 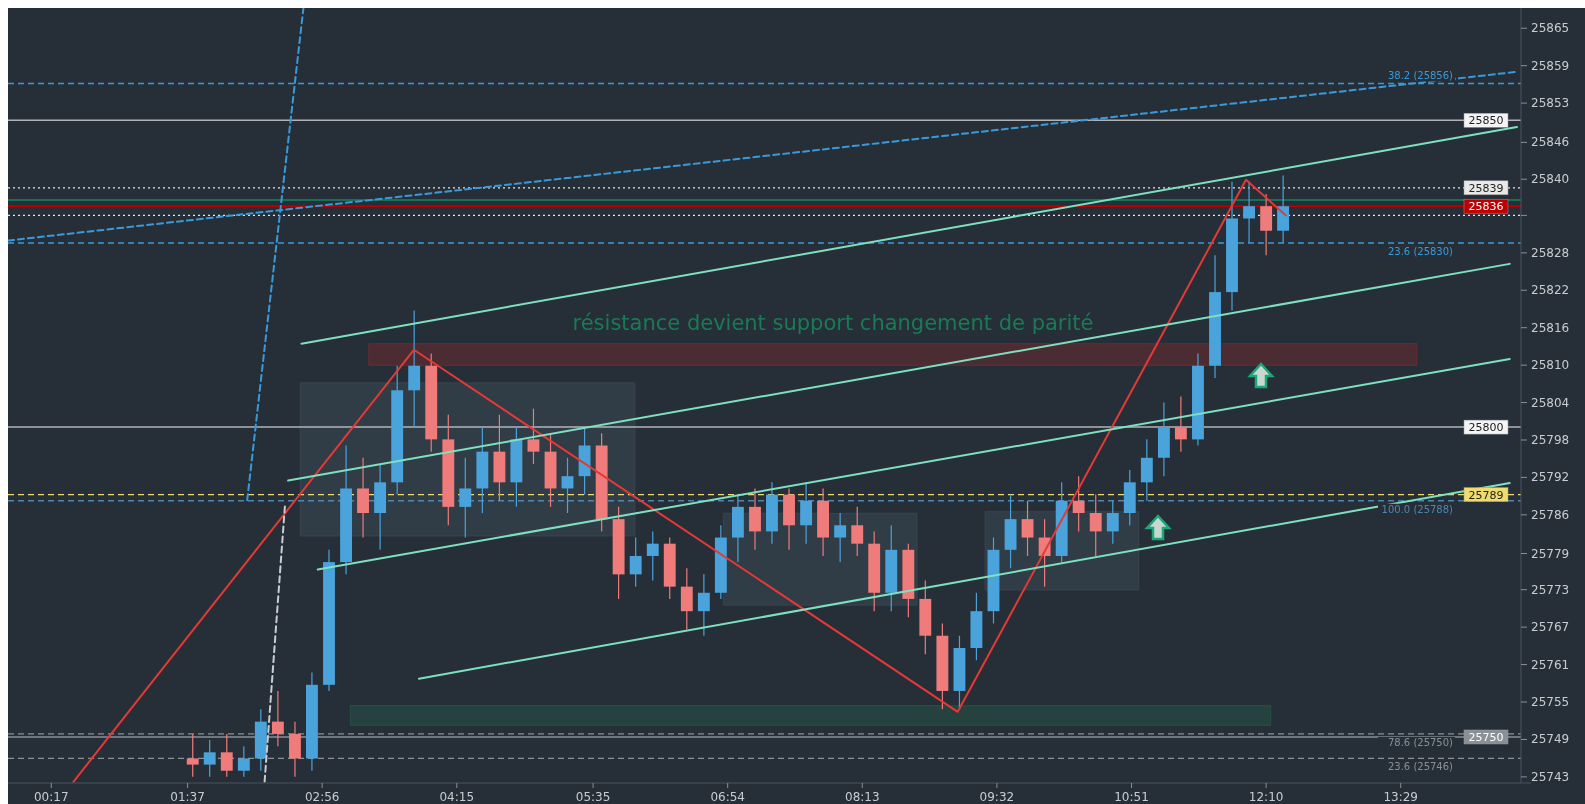 What do you see at coordinates (862, 797) in the screenshot?
I see `x-tick-label: 08:13` at bounding box center [862, 797].